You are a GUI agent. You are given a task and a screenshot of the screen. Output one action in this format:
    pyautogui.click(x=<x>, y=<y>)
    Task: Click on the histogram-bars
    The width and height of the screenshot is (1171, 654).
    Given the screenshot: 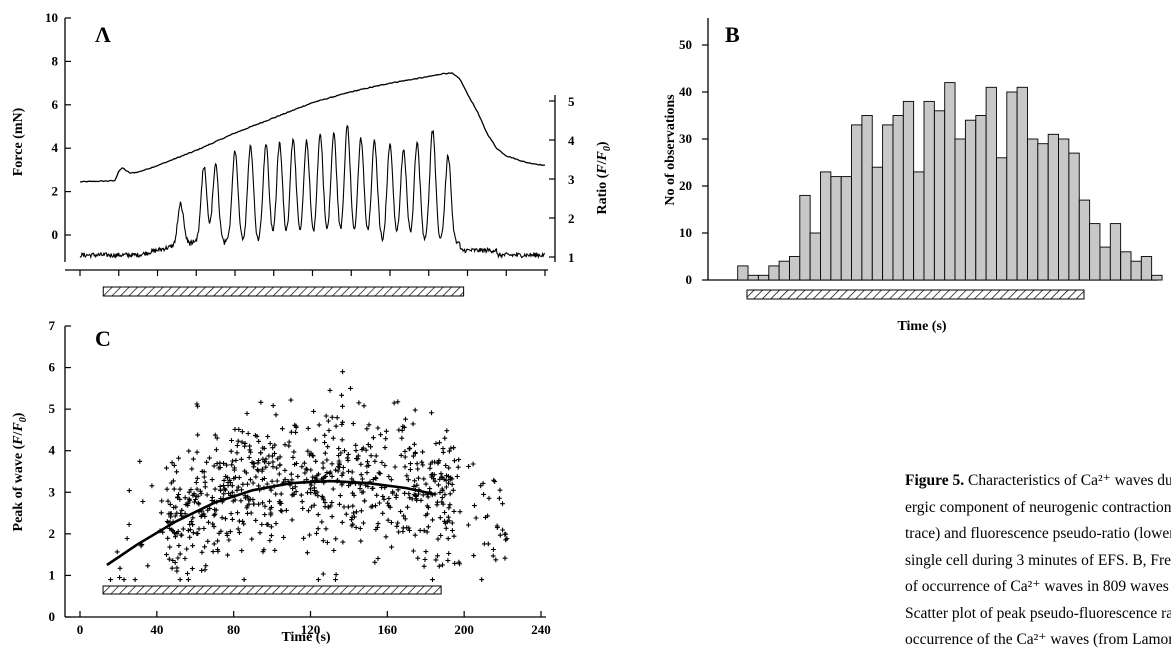 What is the action you would take?
    pyautogui.click(x=950, y=181)
    